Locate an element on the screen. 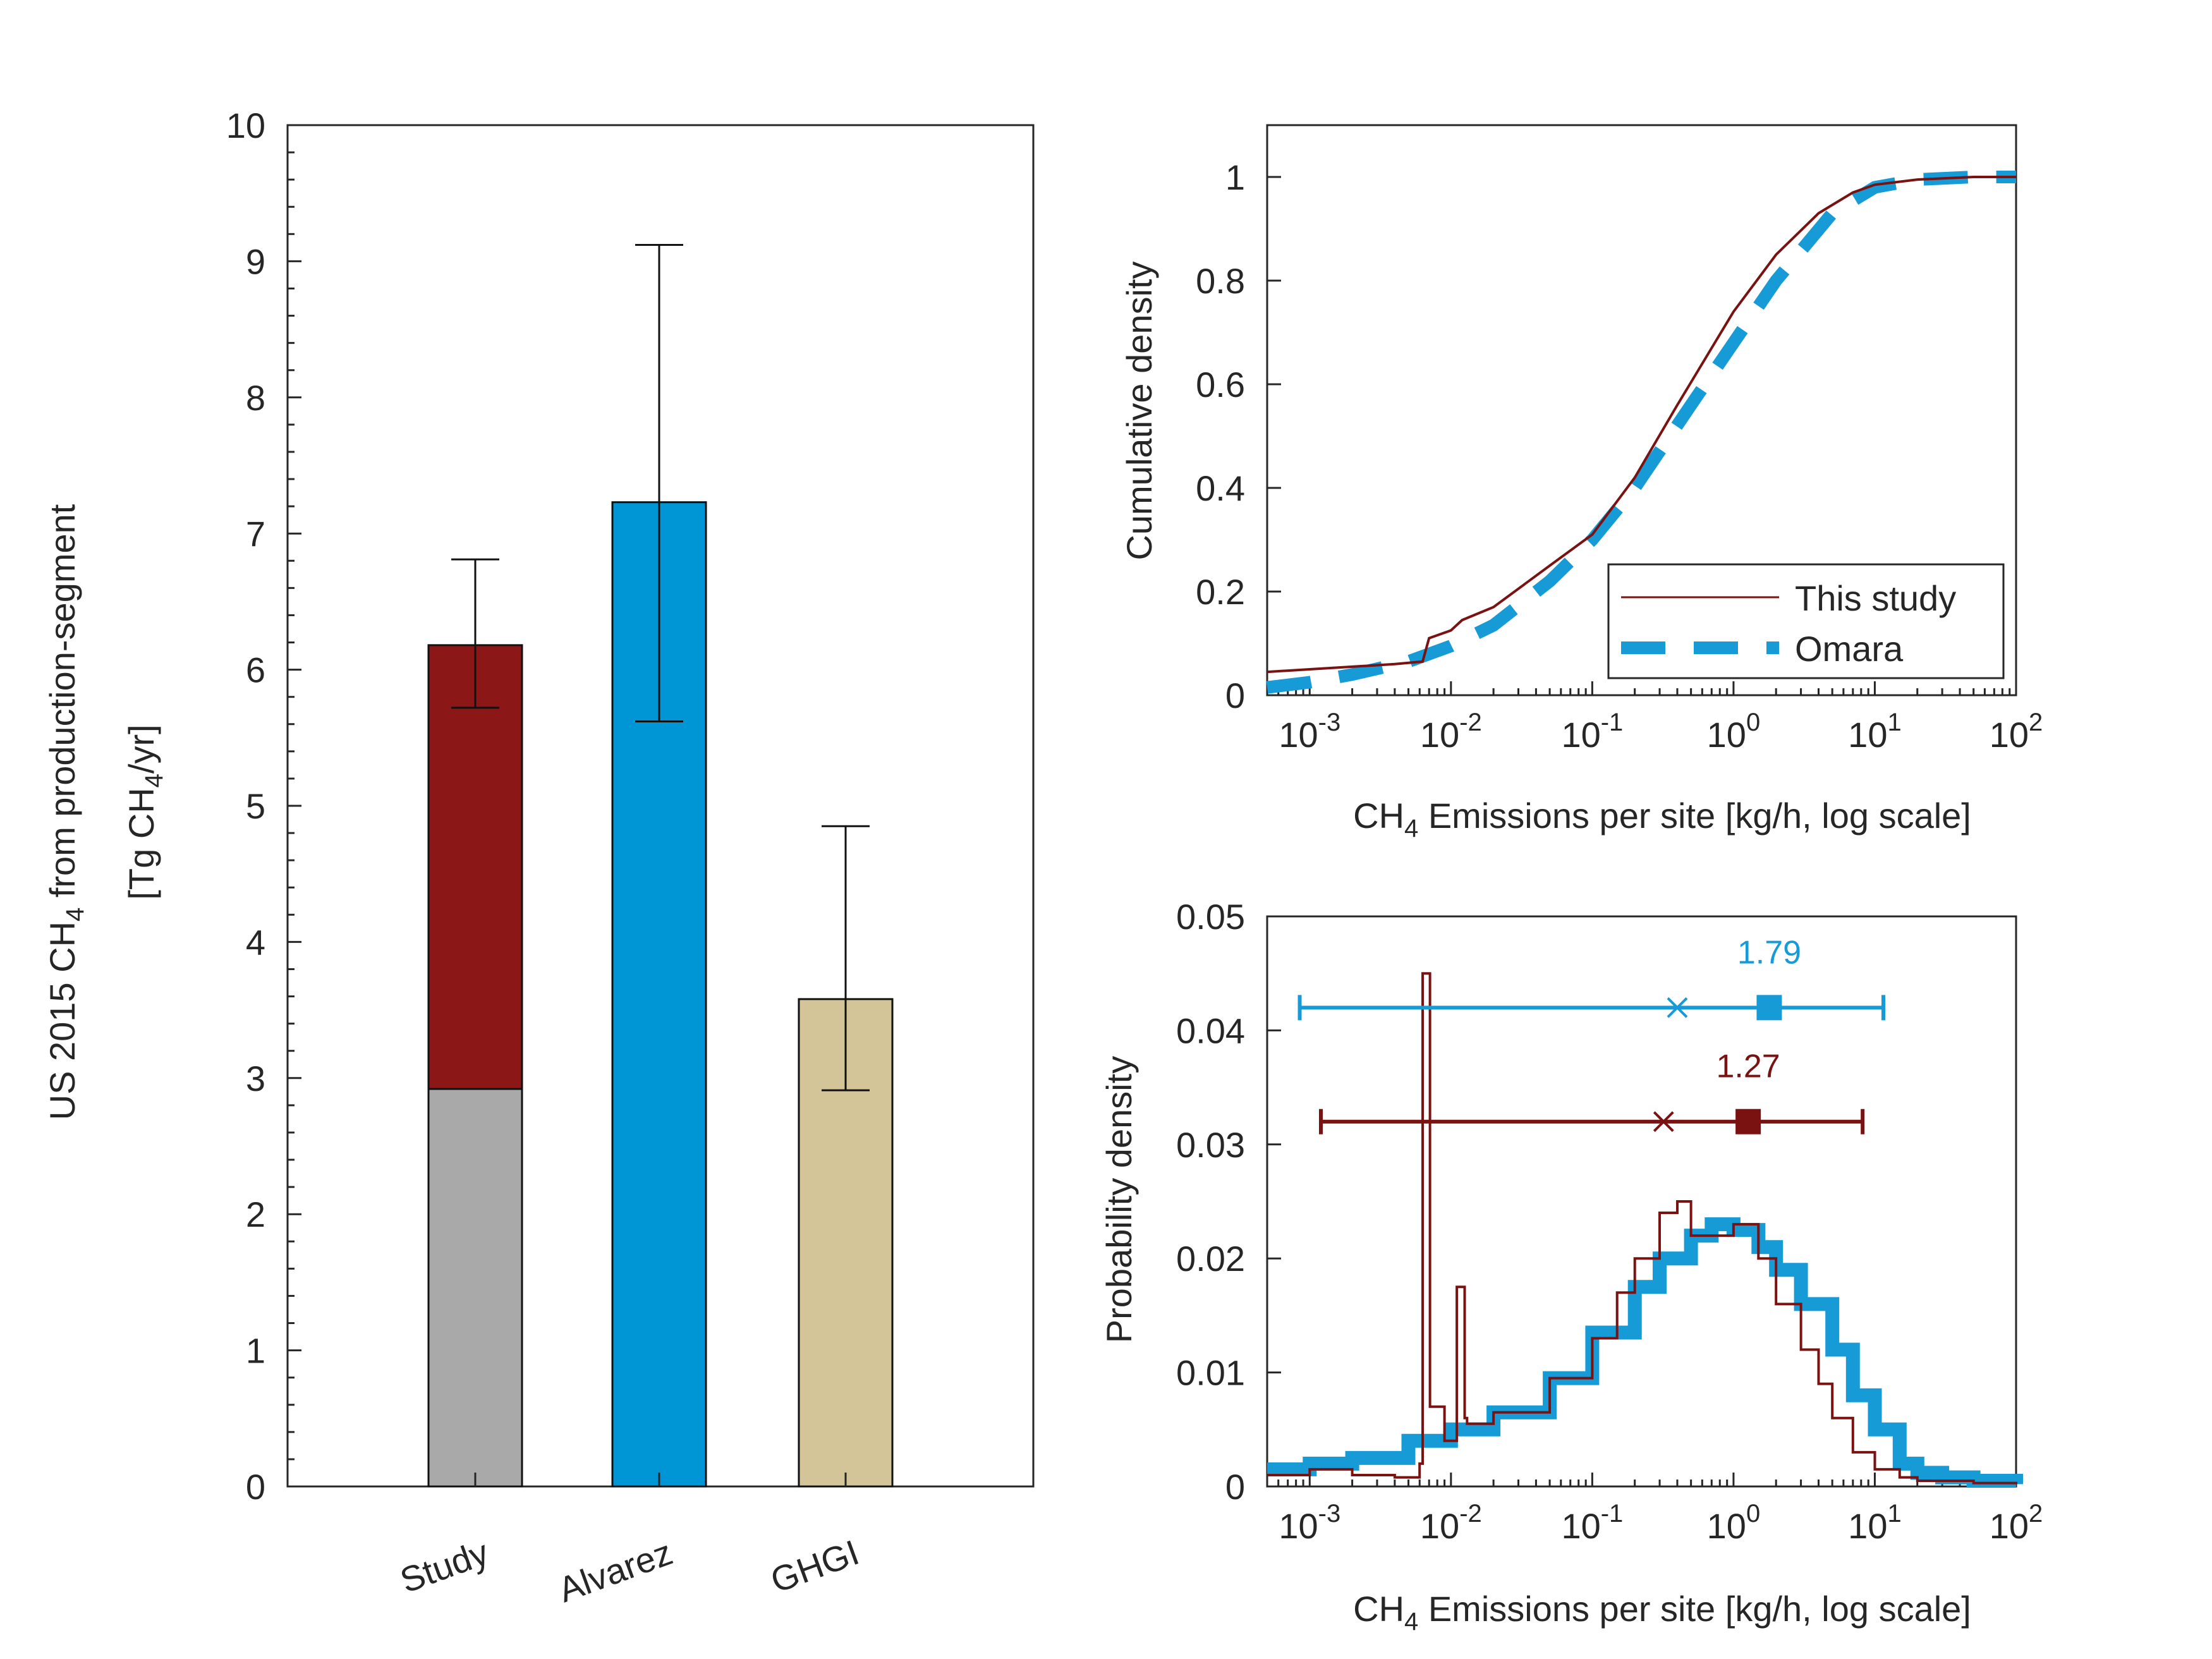  pdf-plot-frame is located at coordinates (1641, 1201).